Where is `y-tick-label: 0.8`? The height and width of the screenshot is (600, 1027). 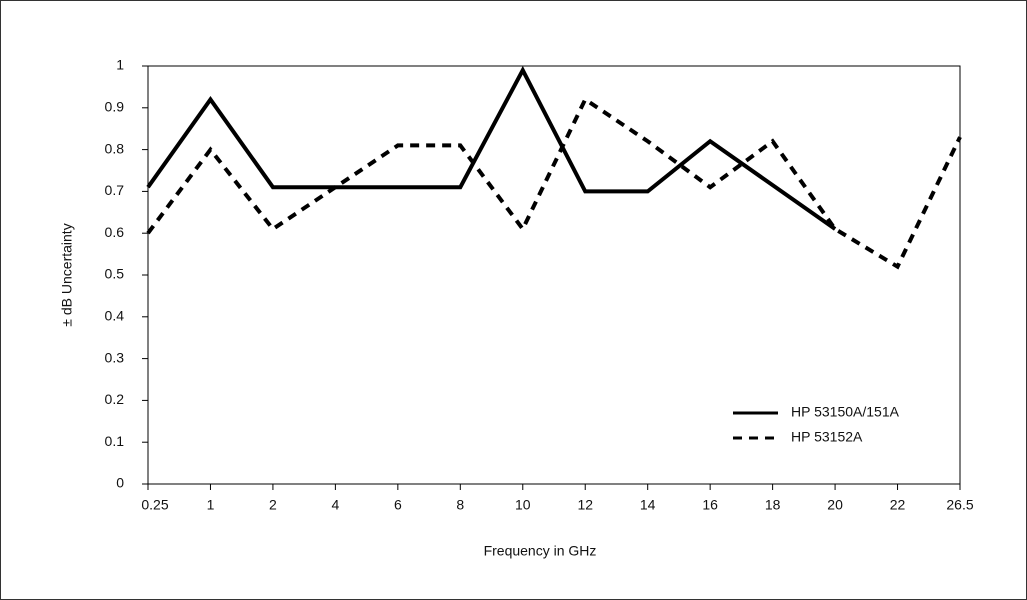
y-tick-label: 0.8 is located at coordinates (115, 148).